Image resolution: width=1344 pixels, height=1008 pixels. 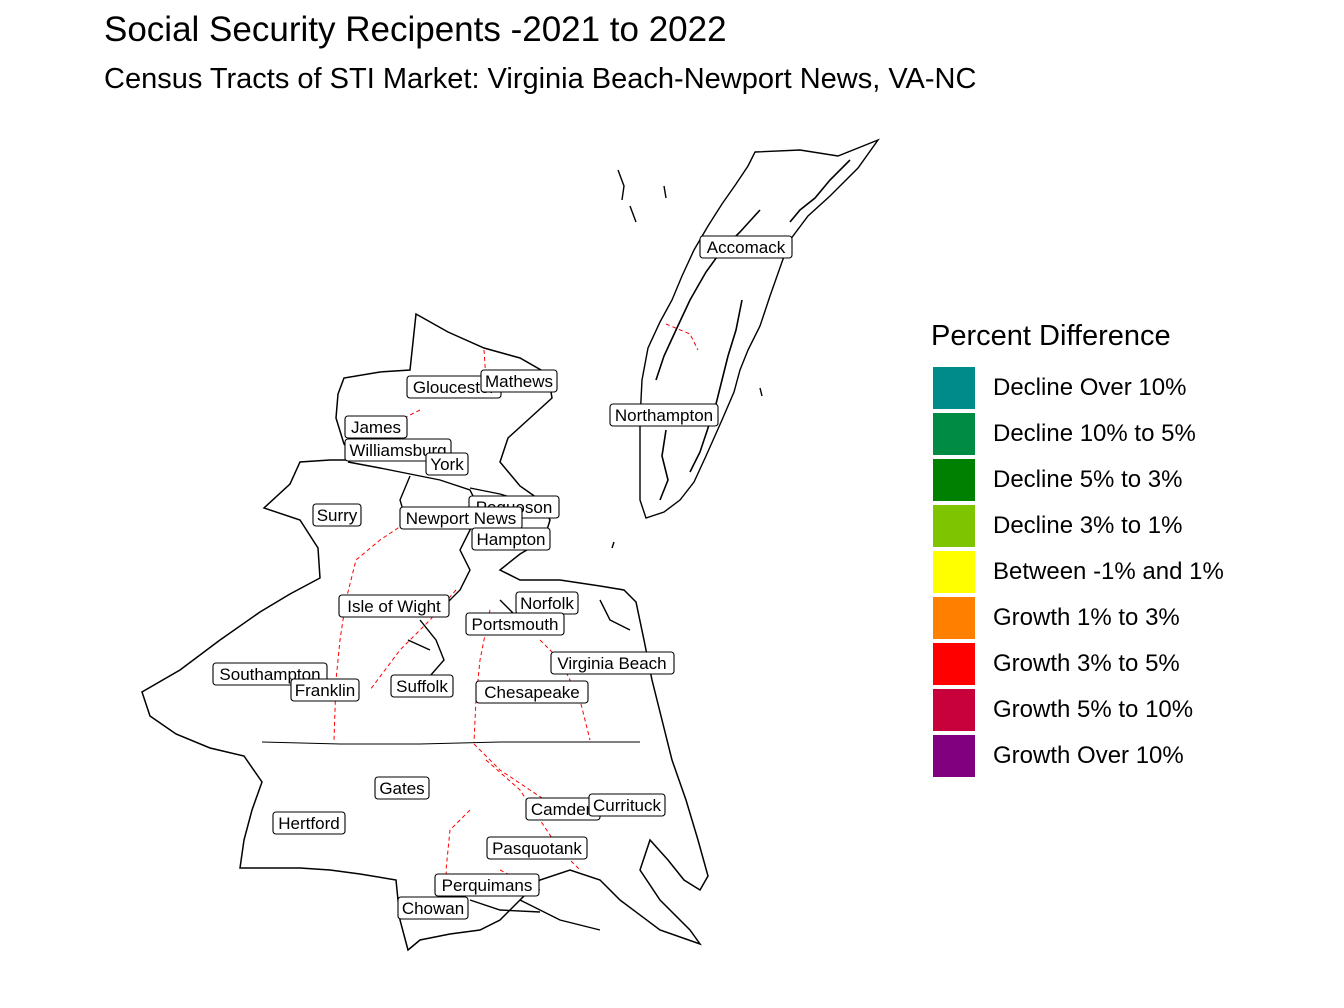 I want to click on label-northampton: Northampton, so click(x=664, y=415).